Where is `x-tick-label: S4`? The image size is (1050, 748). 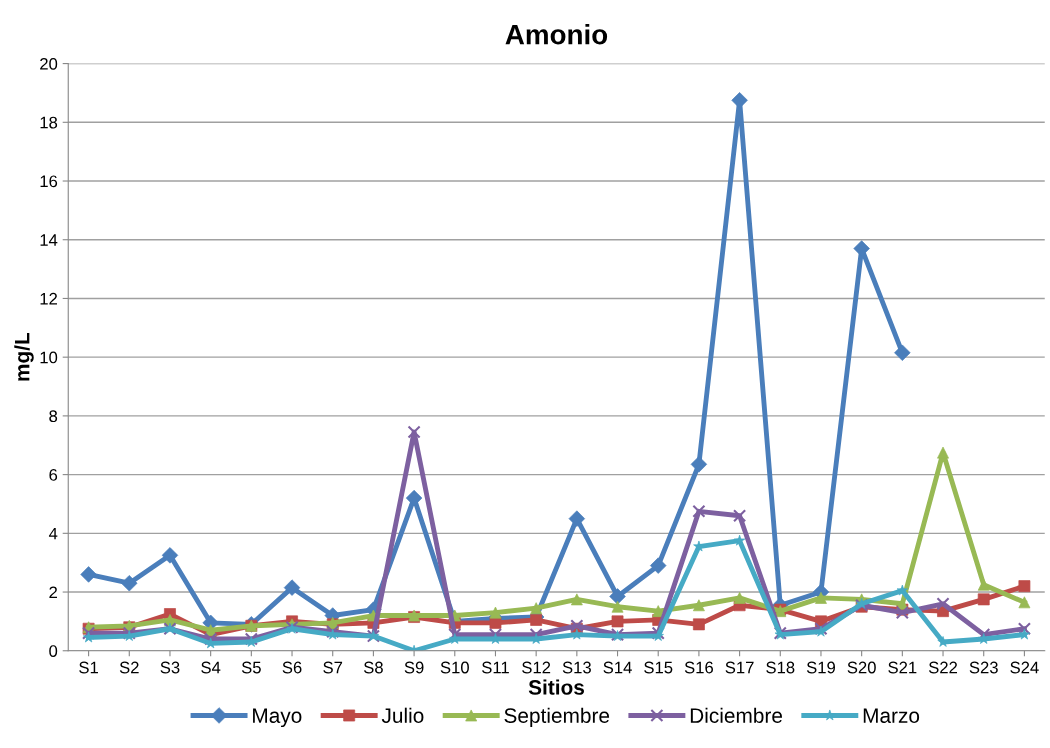
x-tick-label: S4 is located at coordinates (211, 667).